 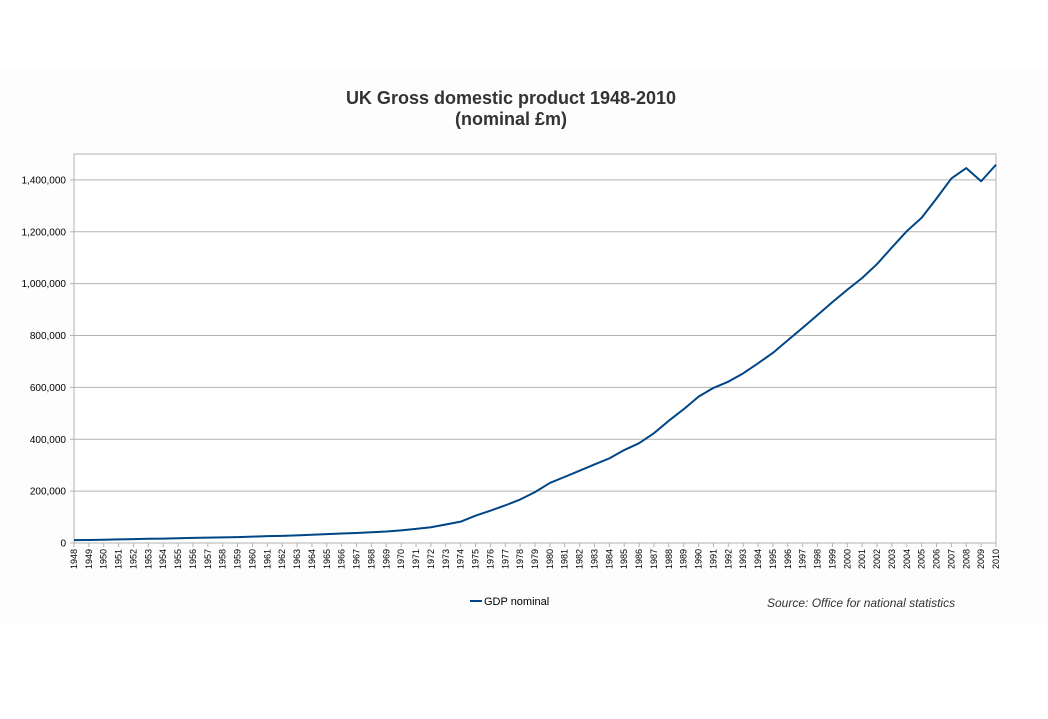 I want to click on x-tick-label: 1996, so click(x=788, y=559).